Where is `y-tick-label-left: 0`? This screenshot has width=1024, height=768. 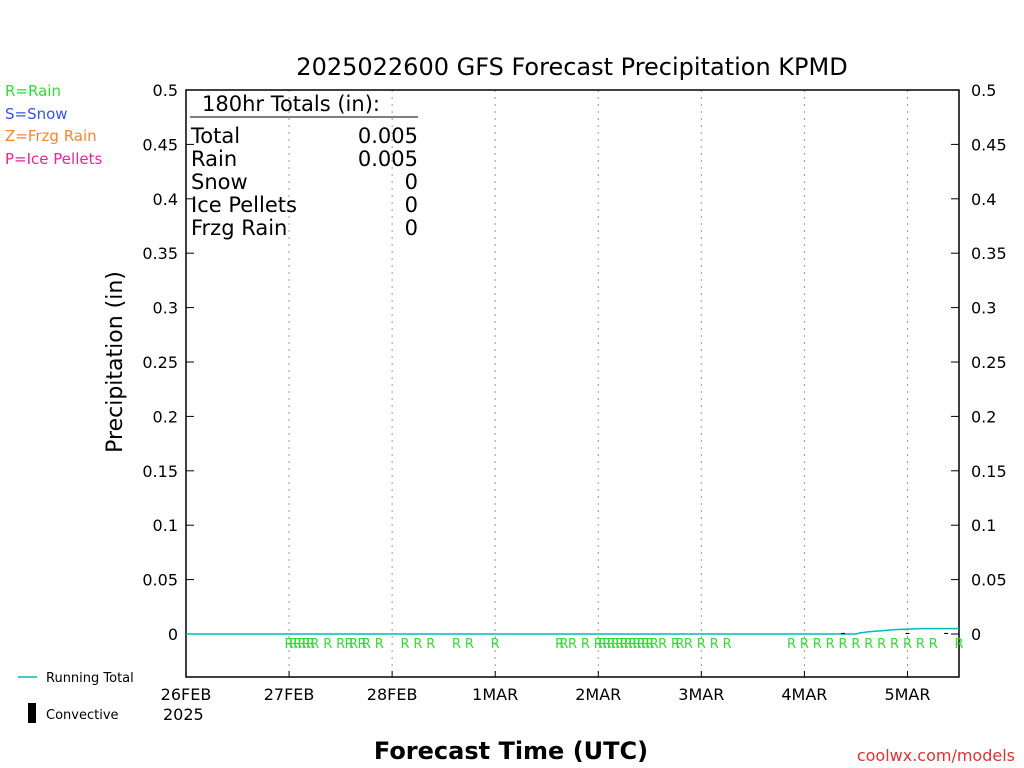
y-tick-label-left: 0 is located at coordinates (173, 634).